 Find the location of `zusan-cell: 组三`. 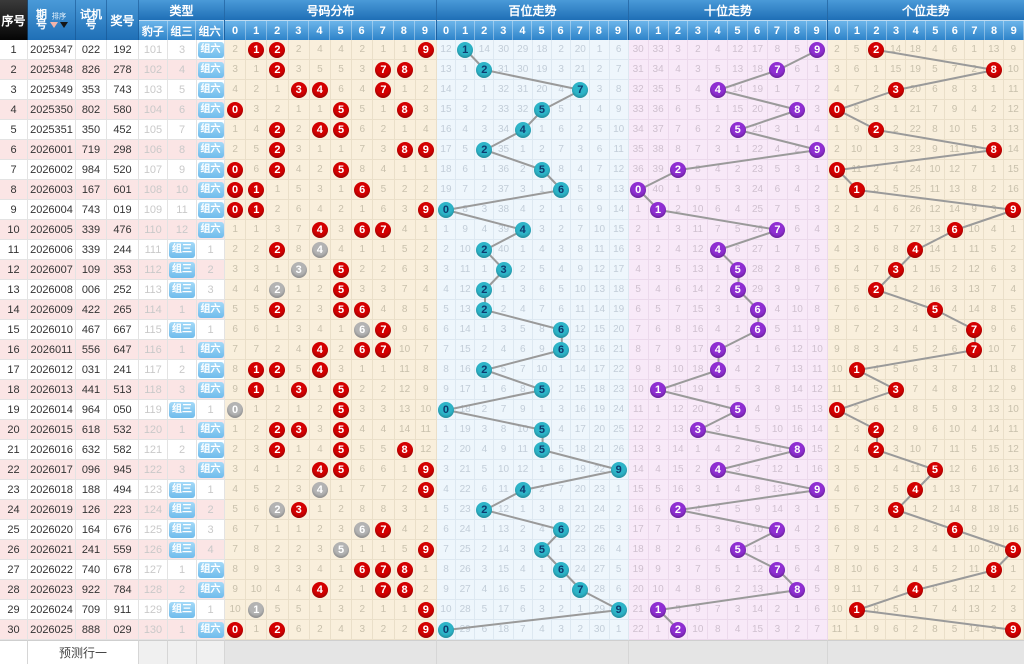

zusan-cell: 组三 is located at coordinates (182, 610).